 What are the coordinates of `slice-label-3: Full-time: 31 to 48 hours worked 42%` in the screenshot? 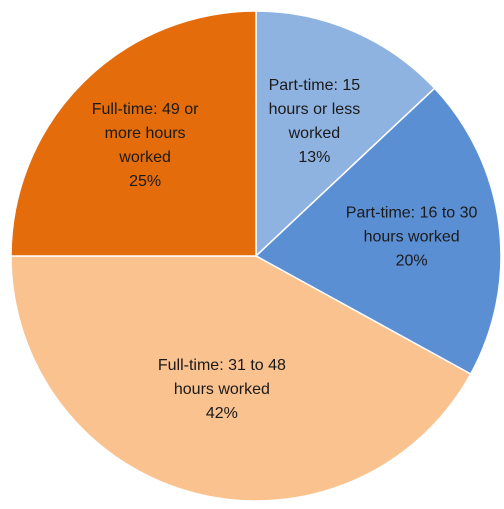 It's located at (222, 389).